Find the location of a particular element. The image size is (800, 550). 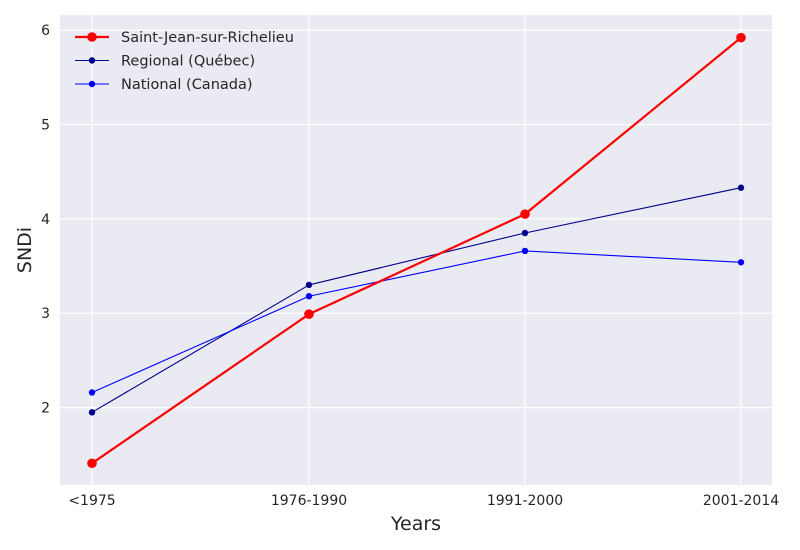

y-axis-label: SNDi is located at coordinates (25, 250).